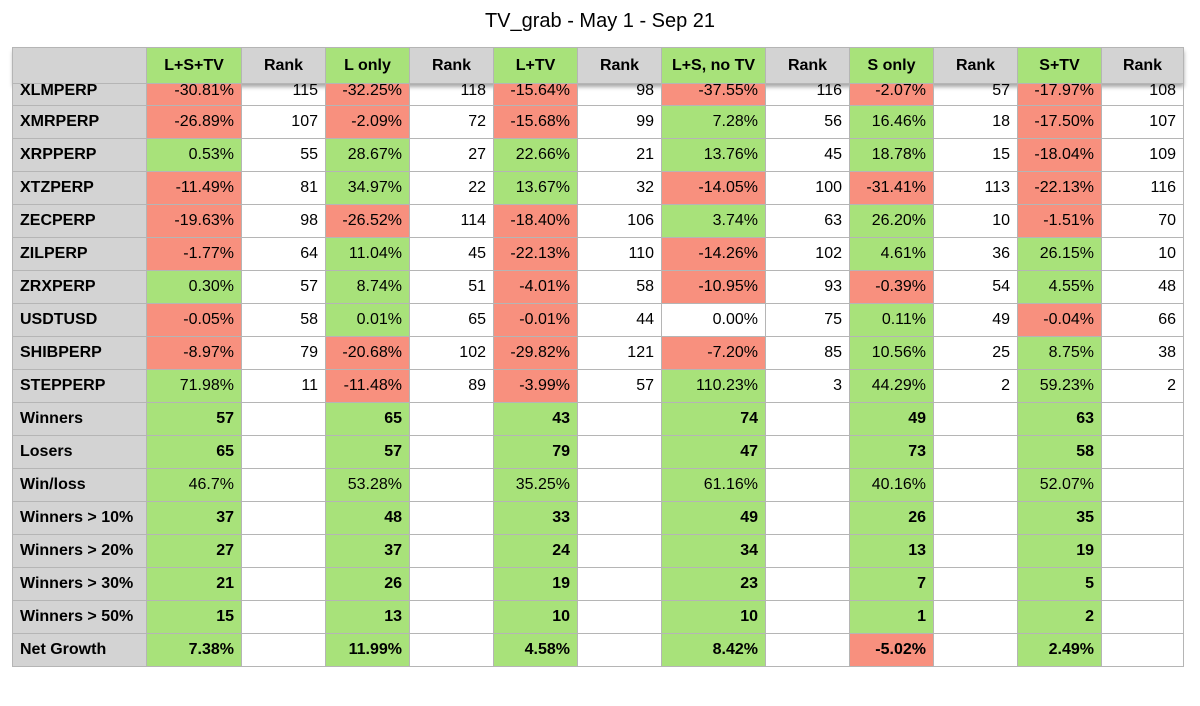 The image size is (1200, 706). I want to click on value-cell: 110.23%, so click(713, 386).